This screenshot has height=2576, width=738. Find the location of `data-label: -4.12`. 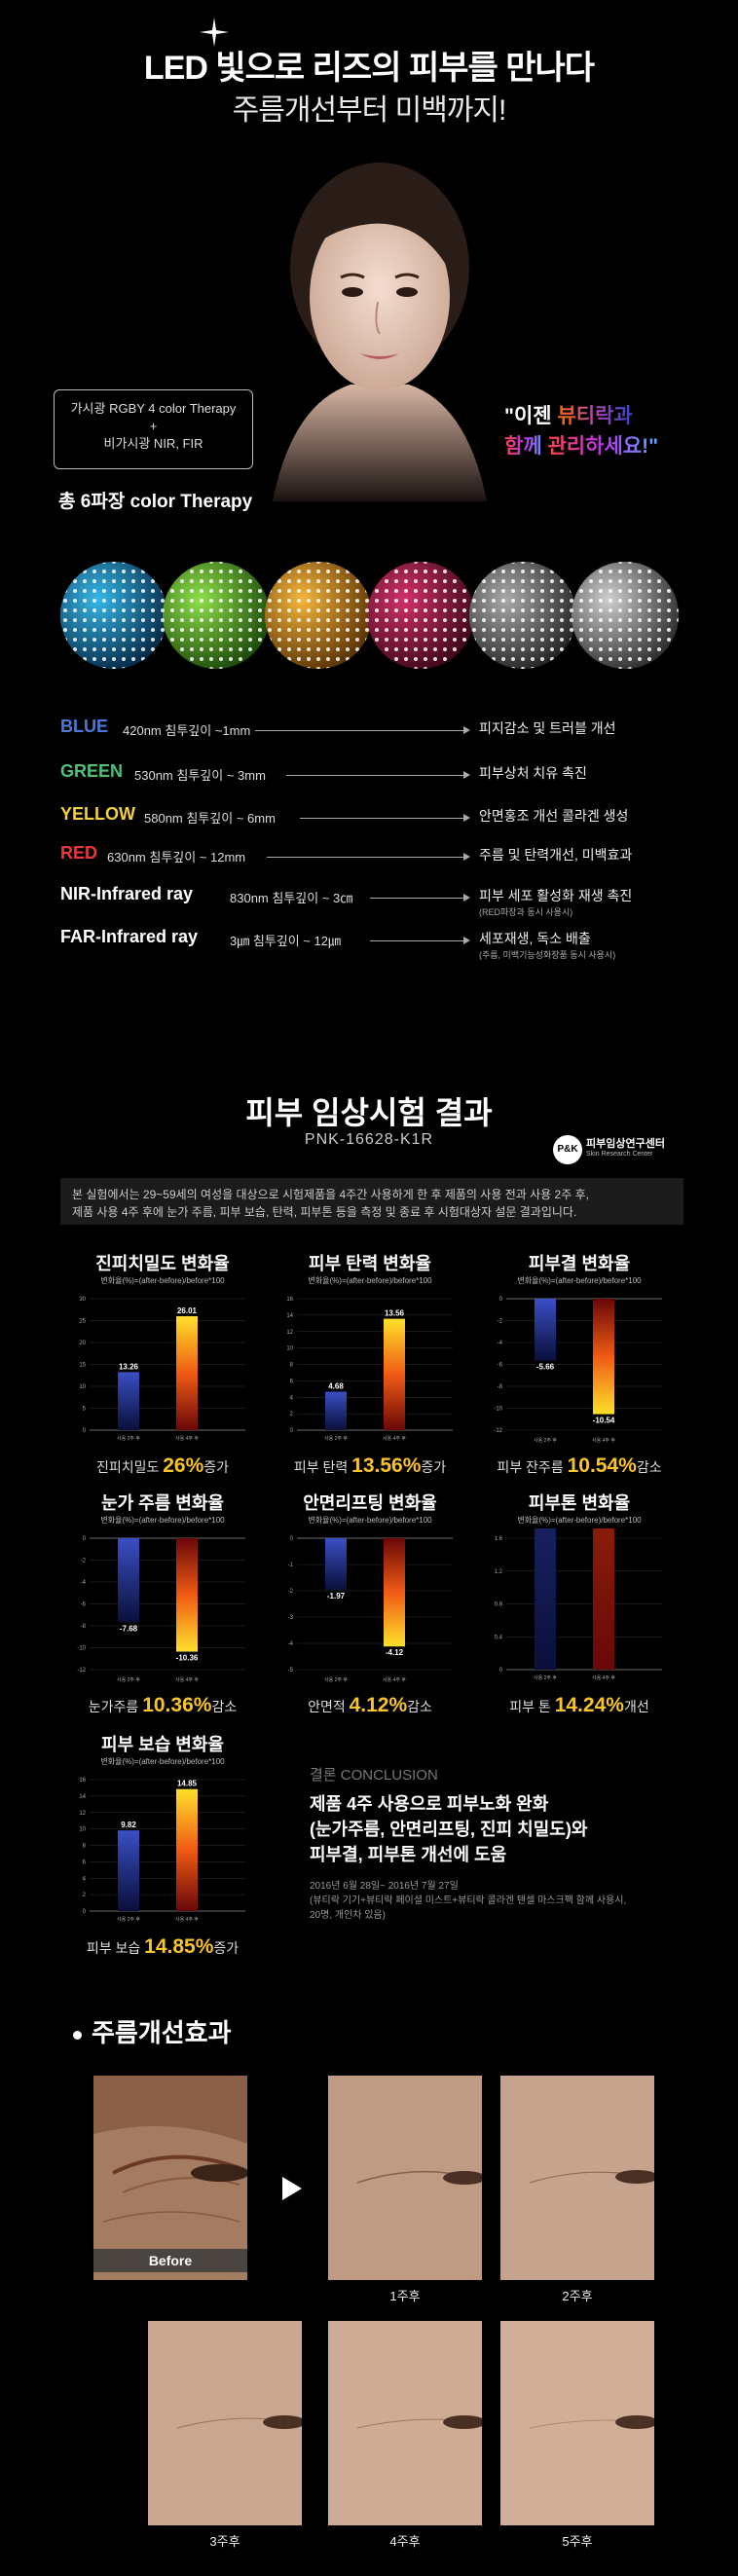

data-label: -4.12 is located at coordinates (395, 1652).